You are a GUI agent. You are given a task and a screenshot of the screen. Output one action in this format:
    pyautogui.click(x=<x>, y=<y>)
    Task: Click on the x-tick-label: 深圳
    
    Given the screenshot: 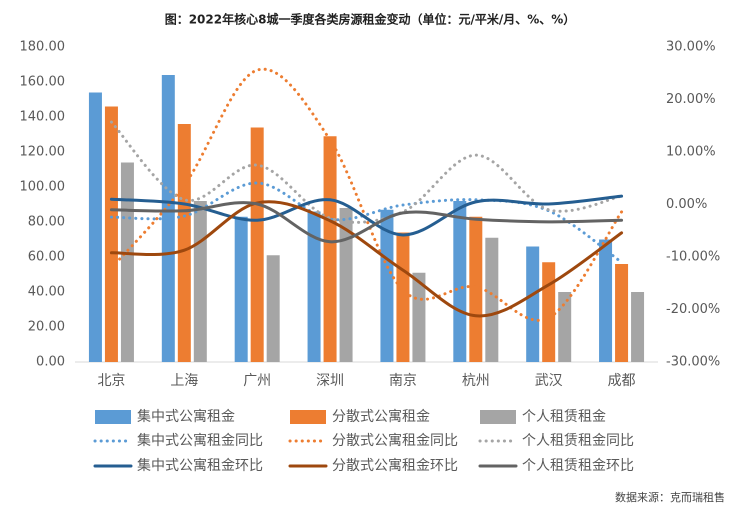 What is the action you would take?
    pyautogui.click(x=330, y=381)
    